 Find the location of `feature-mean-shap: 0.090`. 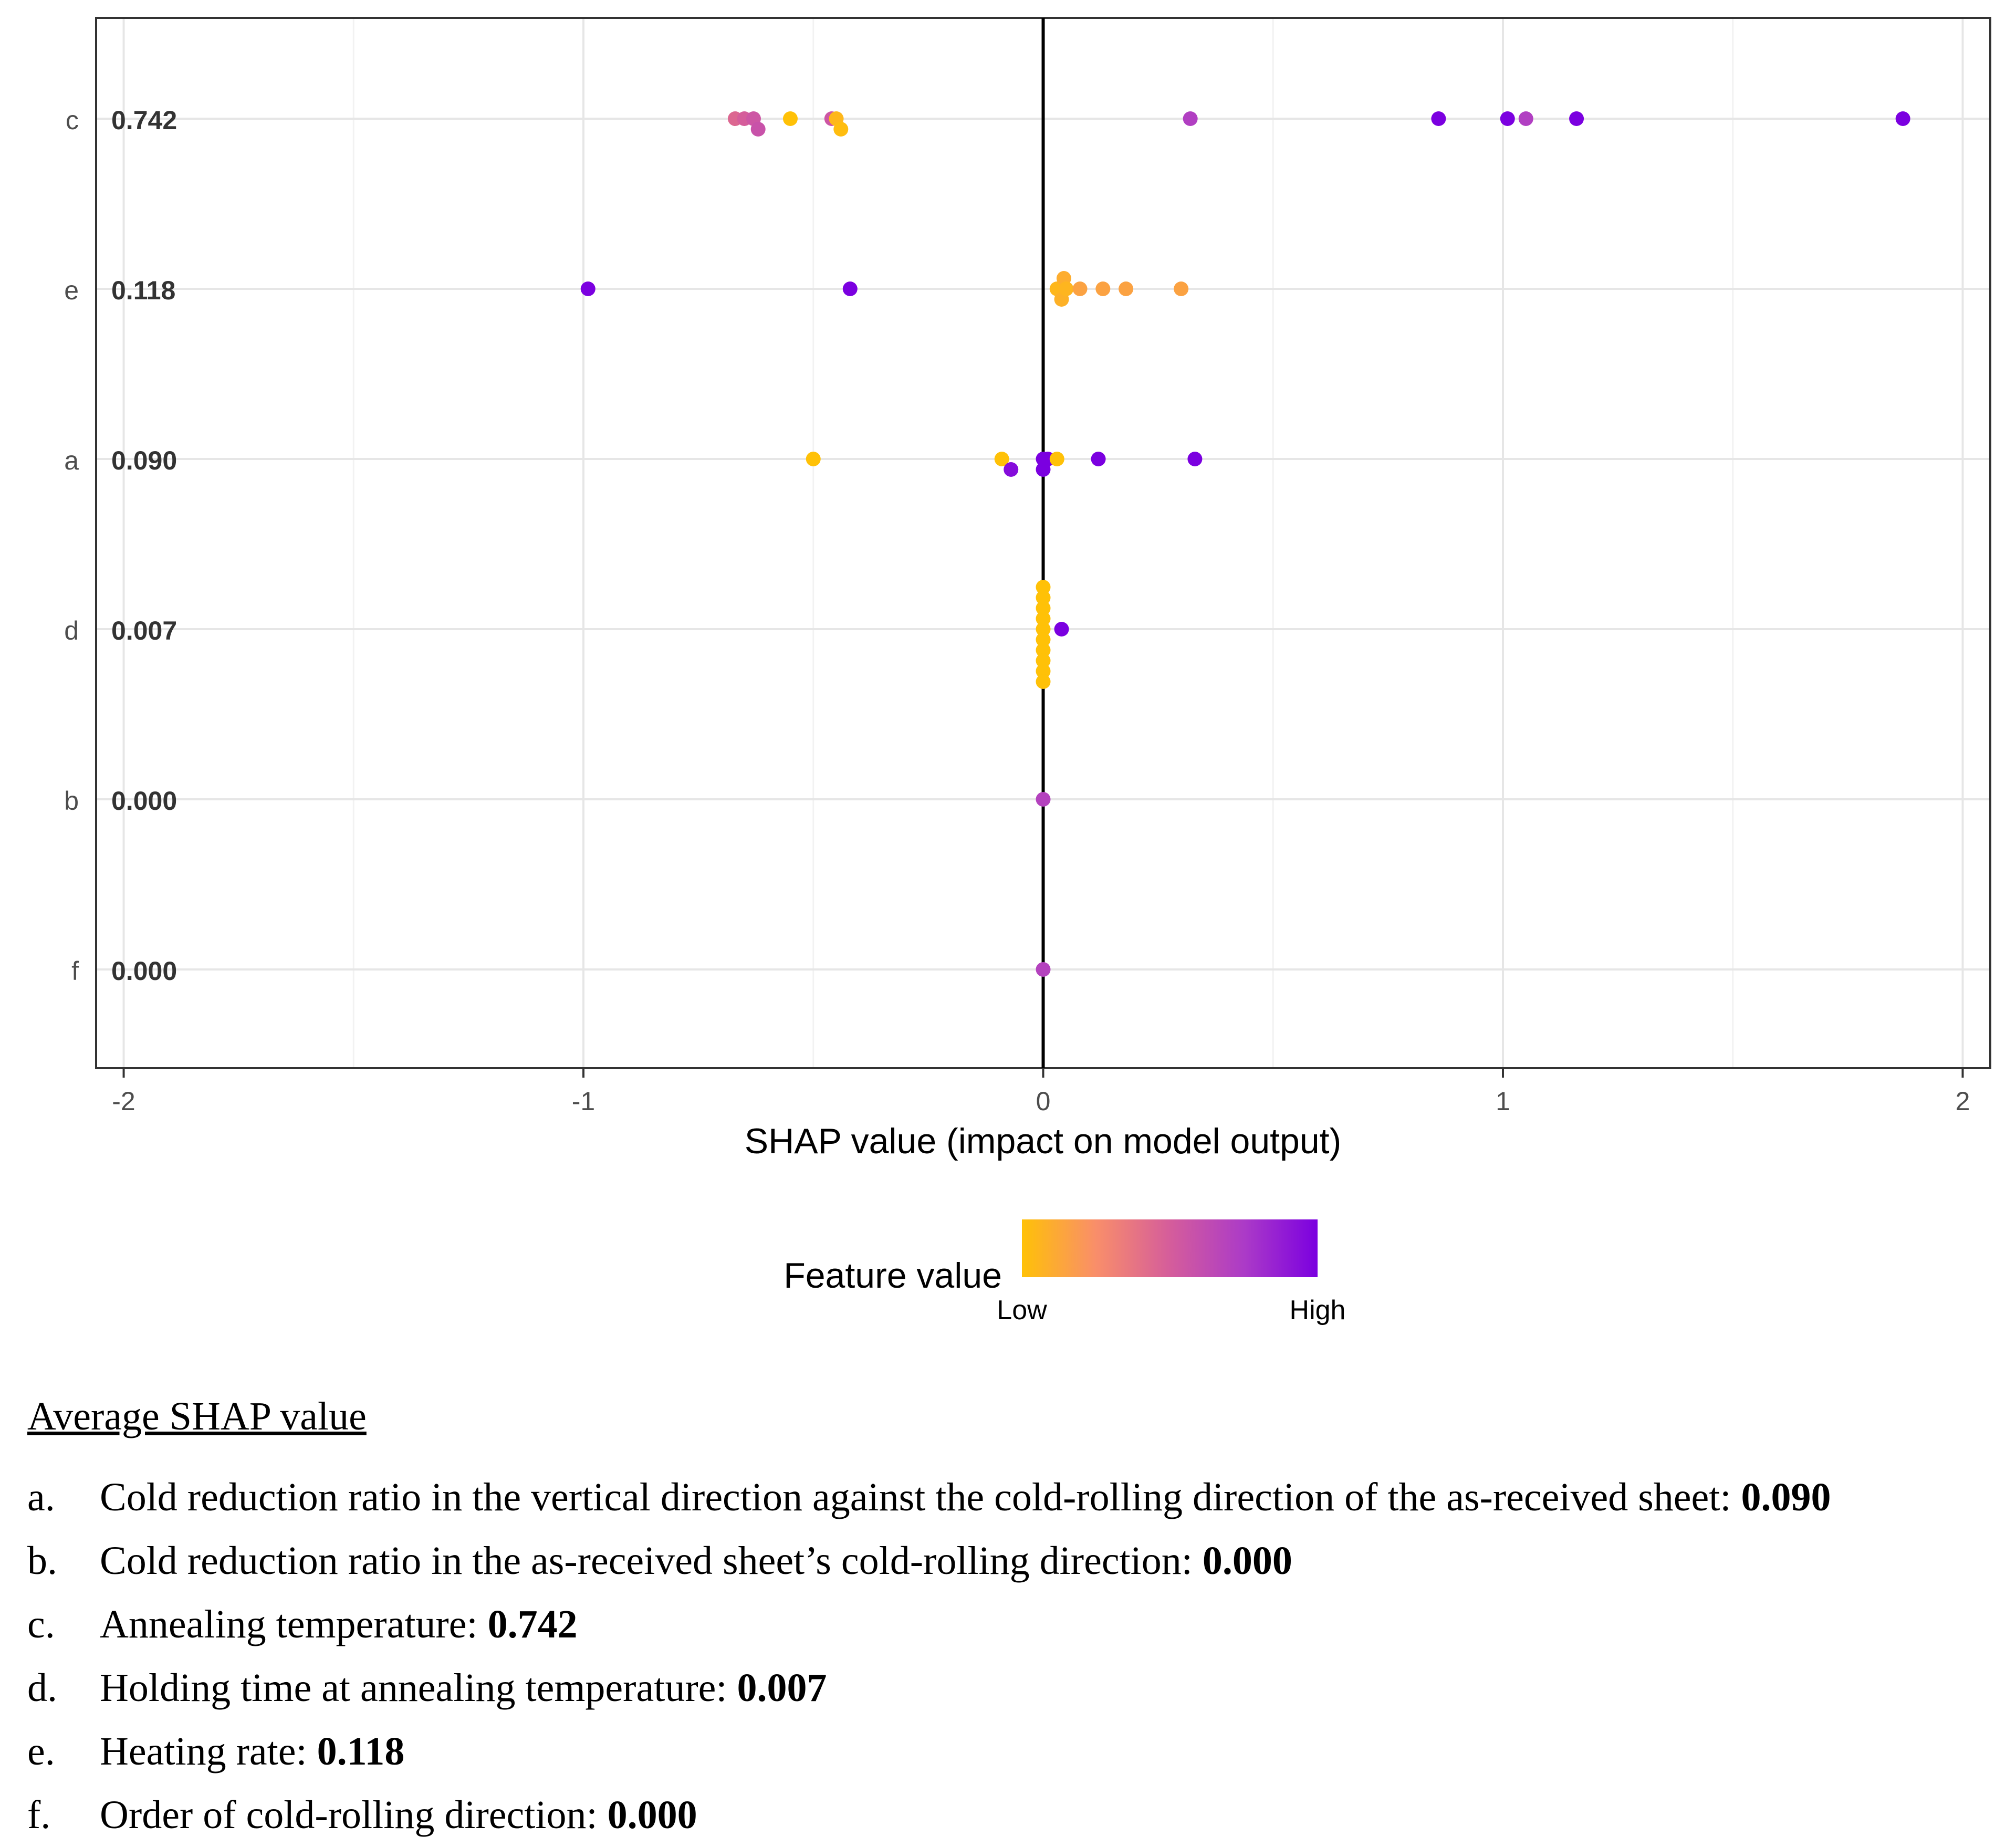

feature-mean-shap: 0.090 is located at coordinates (144, 460).